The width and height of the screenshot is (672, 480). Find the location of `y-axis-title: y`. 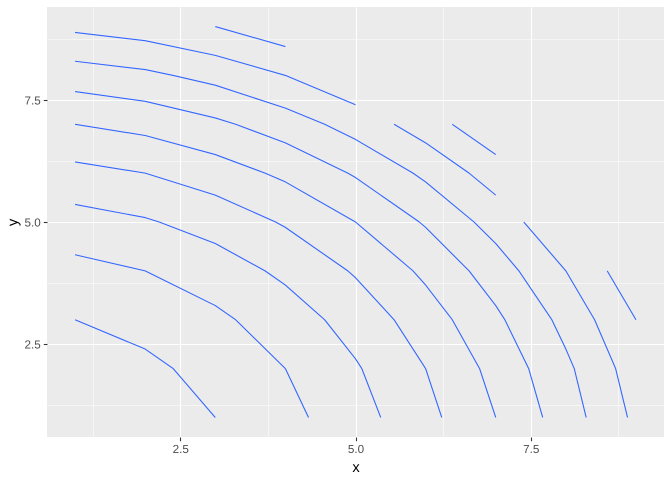

y-axis-title: y is located at coordinates (14, 222).